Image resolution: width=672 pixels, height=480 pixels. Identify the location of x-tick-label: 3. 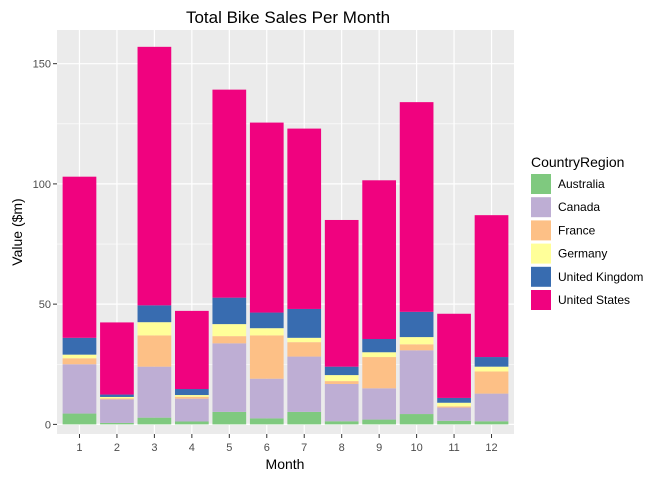
(154, 448).